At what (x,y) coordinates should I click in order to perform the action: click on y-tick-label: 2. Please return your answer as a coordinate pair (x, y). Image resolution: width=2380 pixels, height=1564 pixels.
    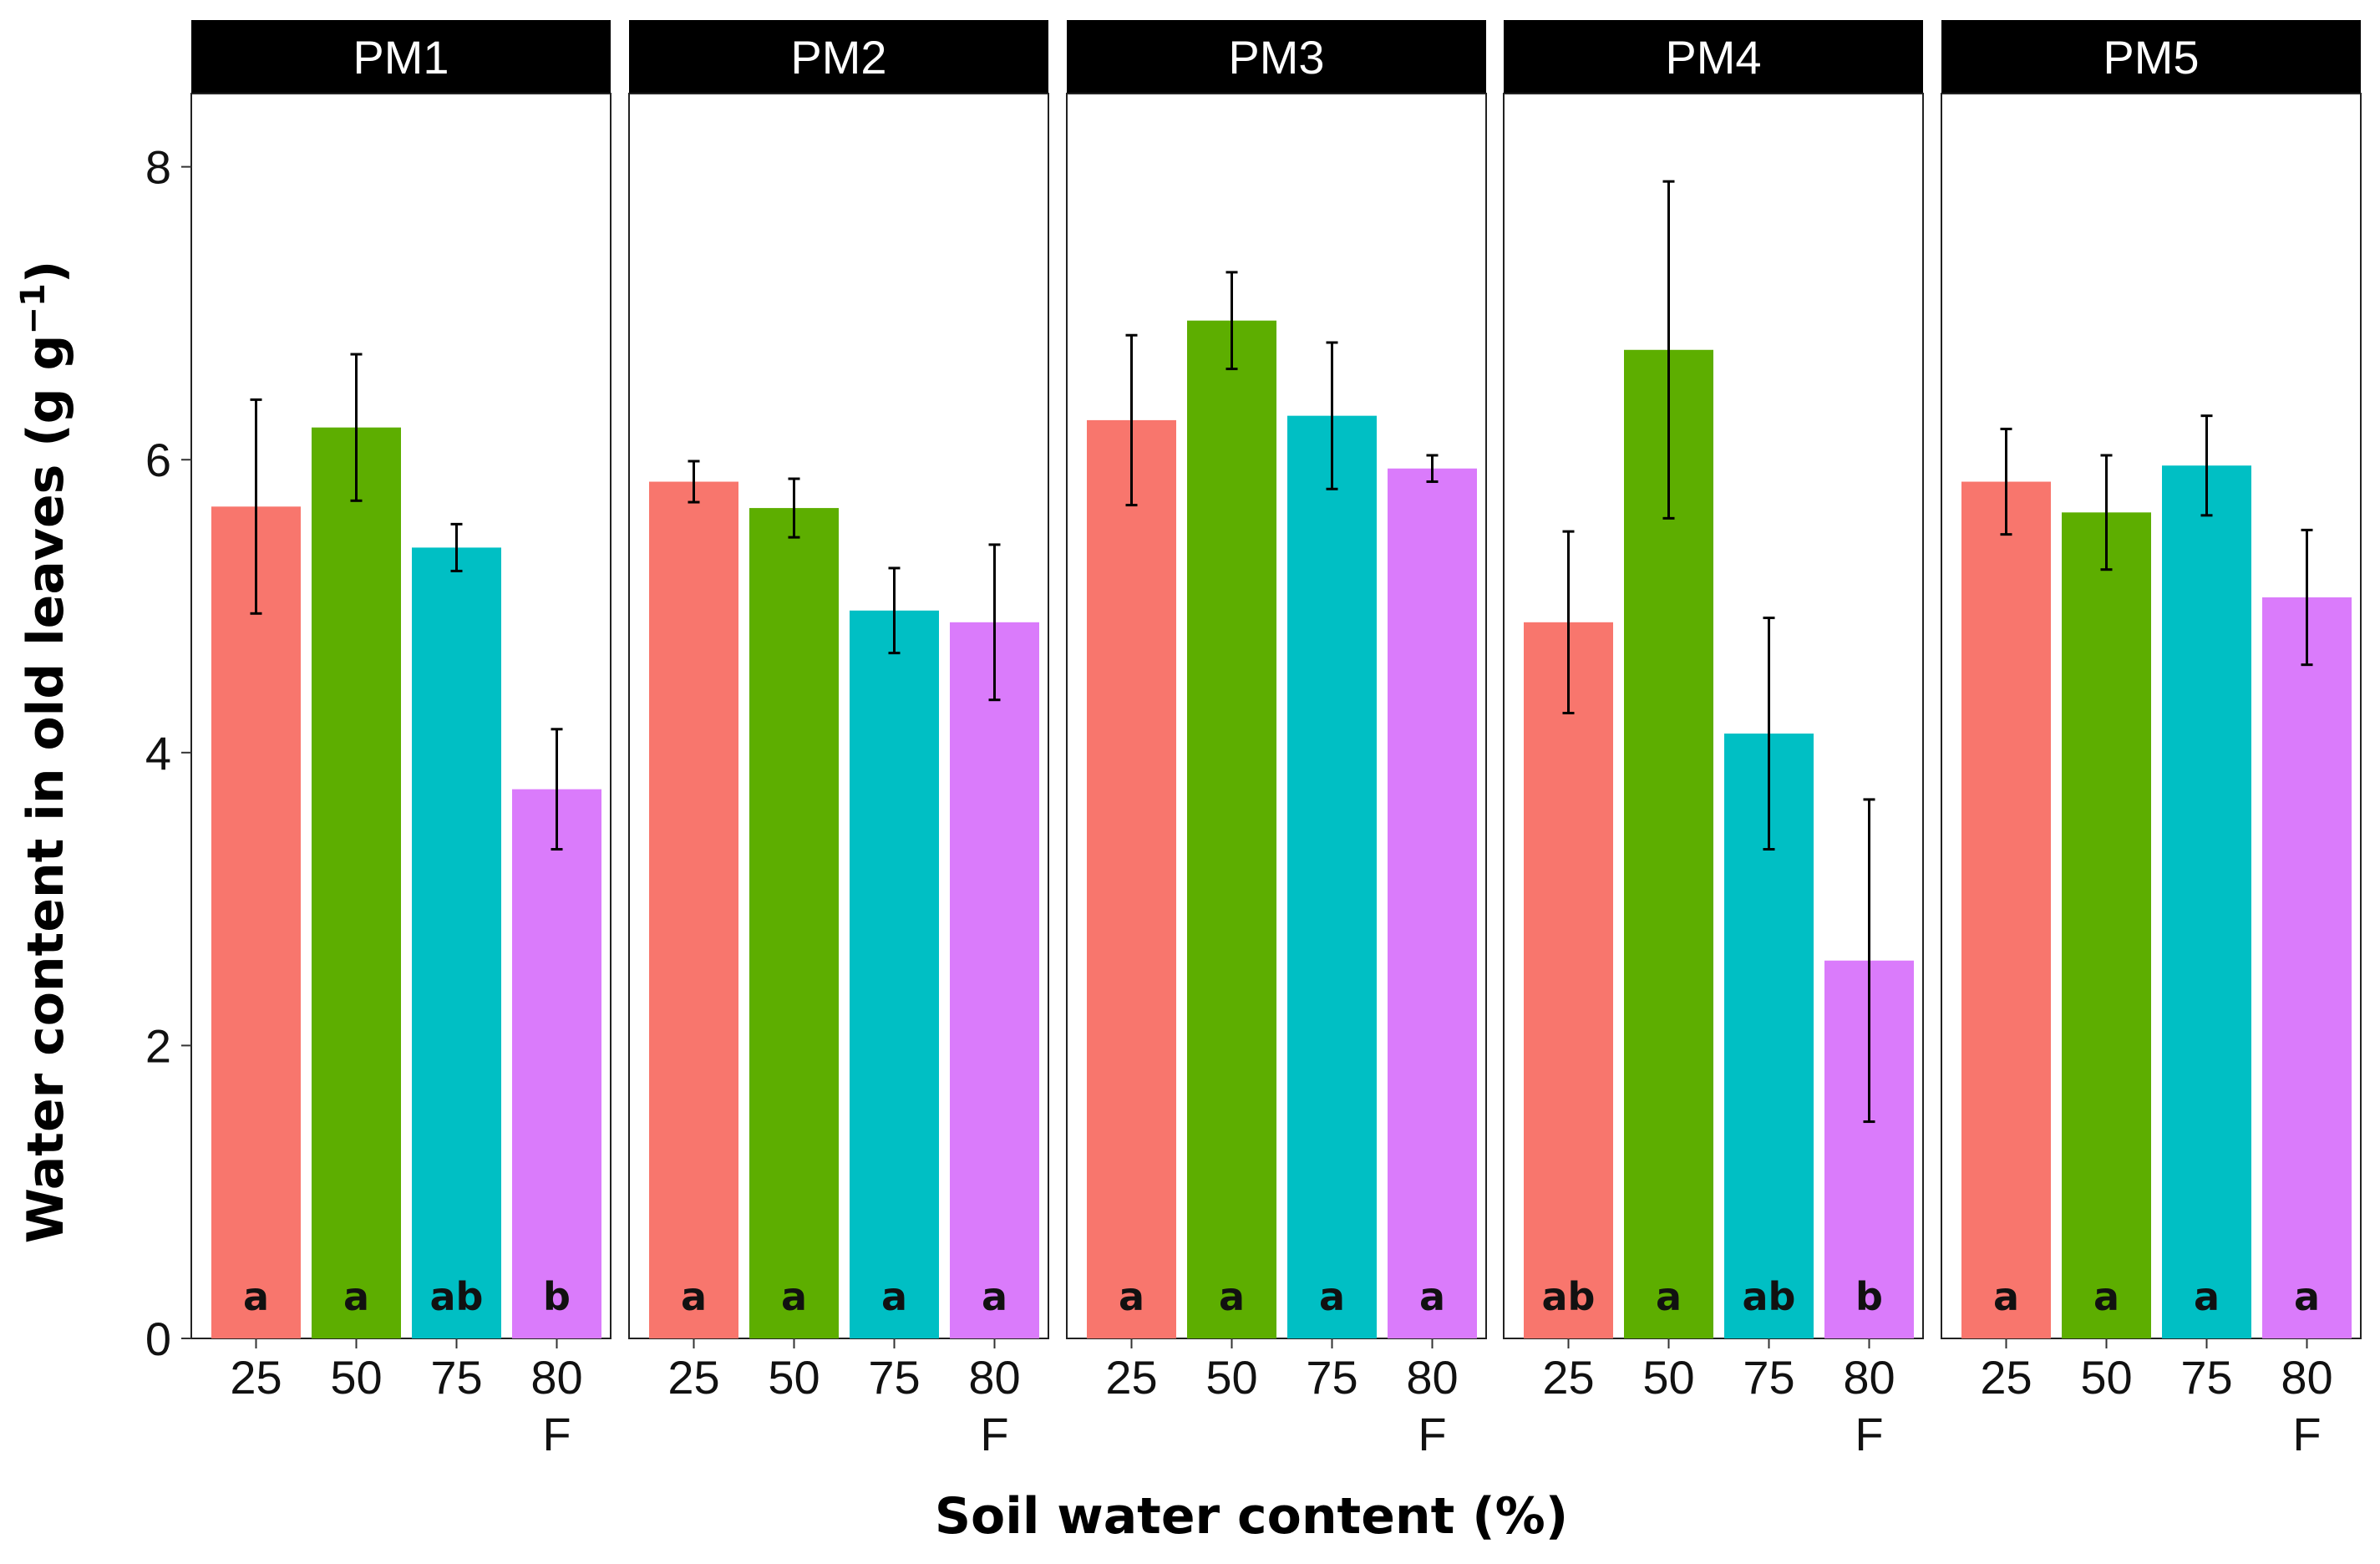
    Looking at the image, I should click on (158, 1045).